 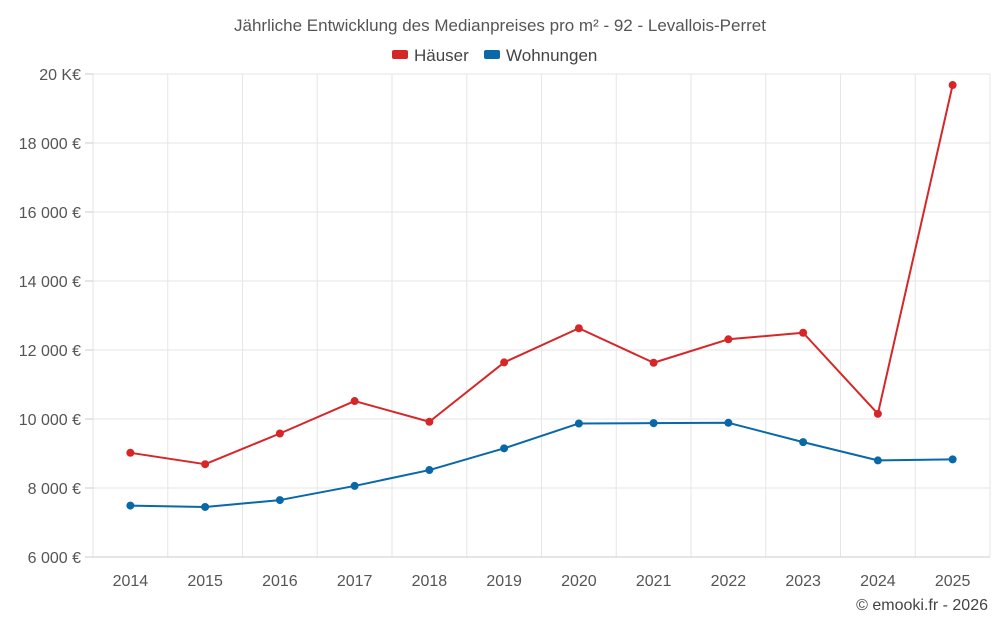 What do you see at coordinates (54, 558) in the screenshot?
I see `y-tick-label: 6 000 €` at bounding box center [54, 558].